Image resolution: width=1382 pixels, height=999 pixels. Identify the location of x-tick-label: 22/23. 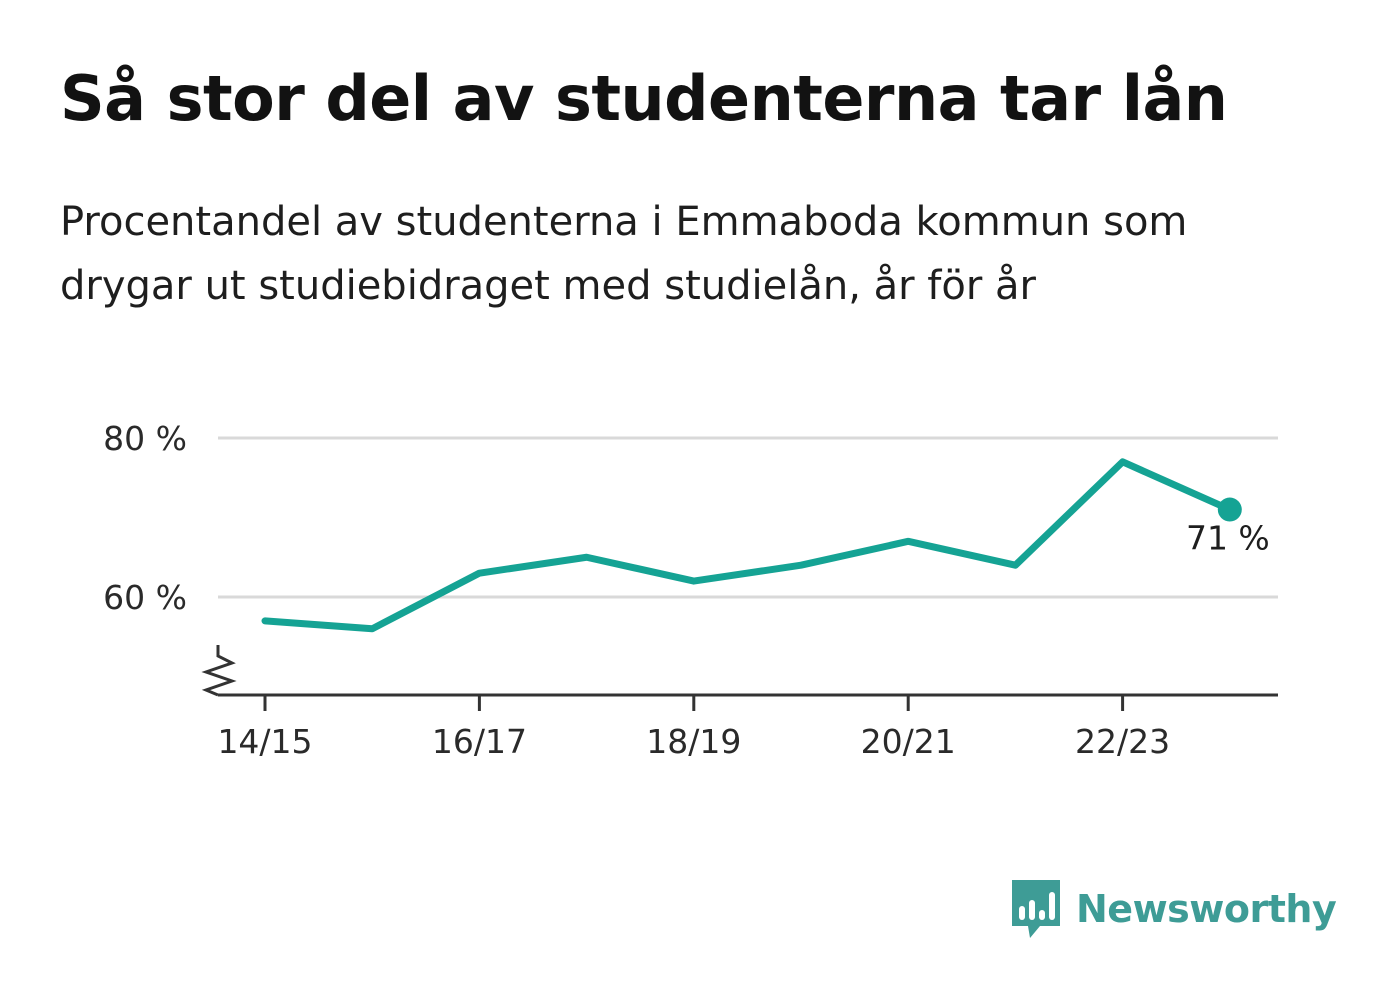
(1122, 741).